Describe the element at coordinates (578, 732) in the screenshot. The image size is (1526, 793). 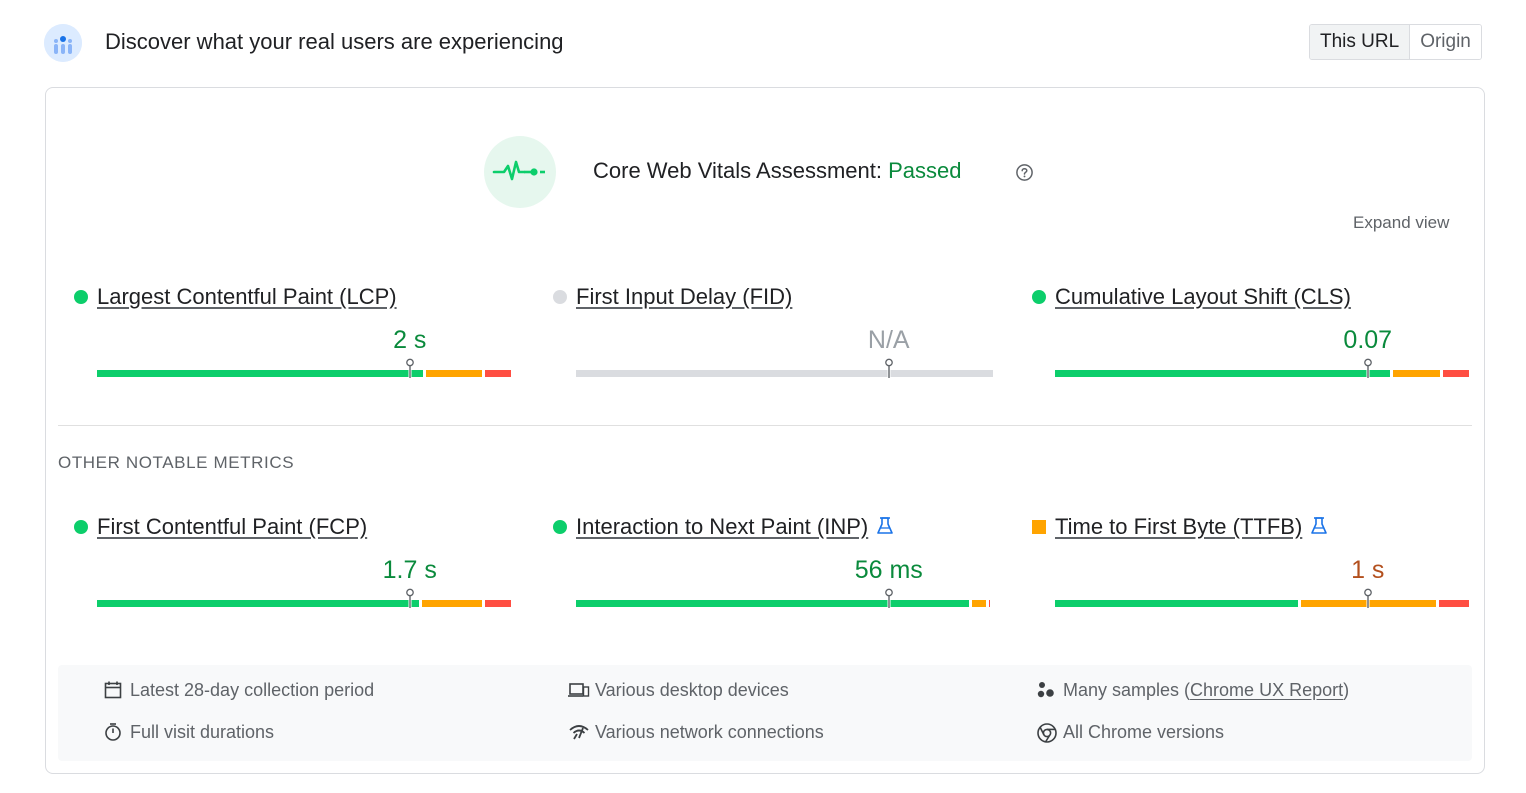
I see `network-icon` at that location.